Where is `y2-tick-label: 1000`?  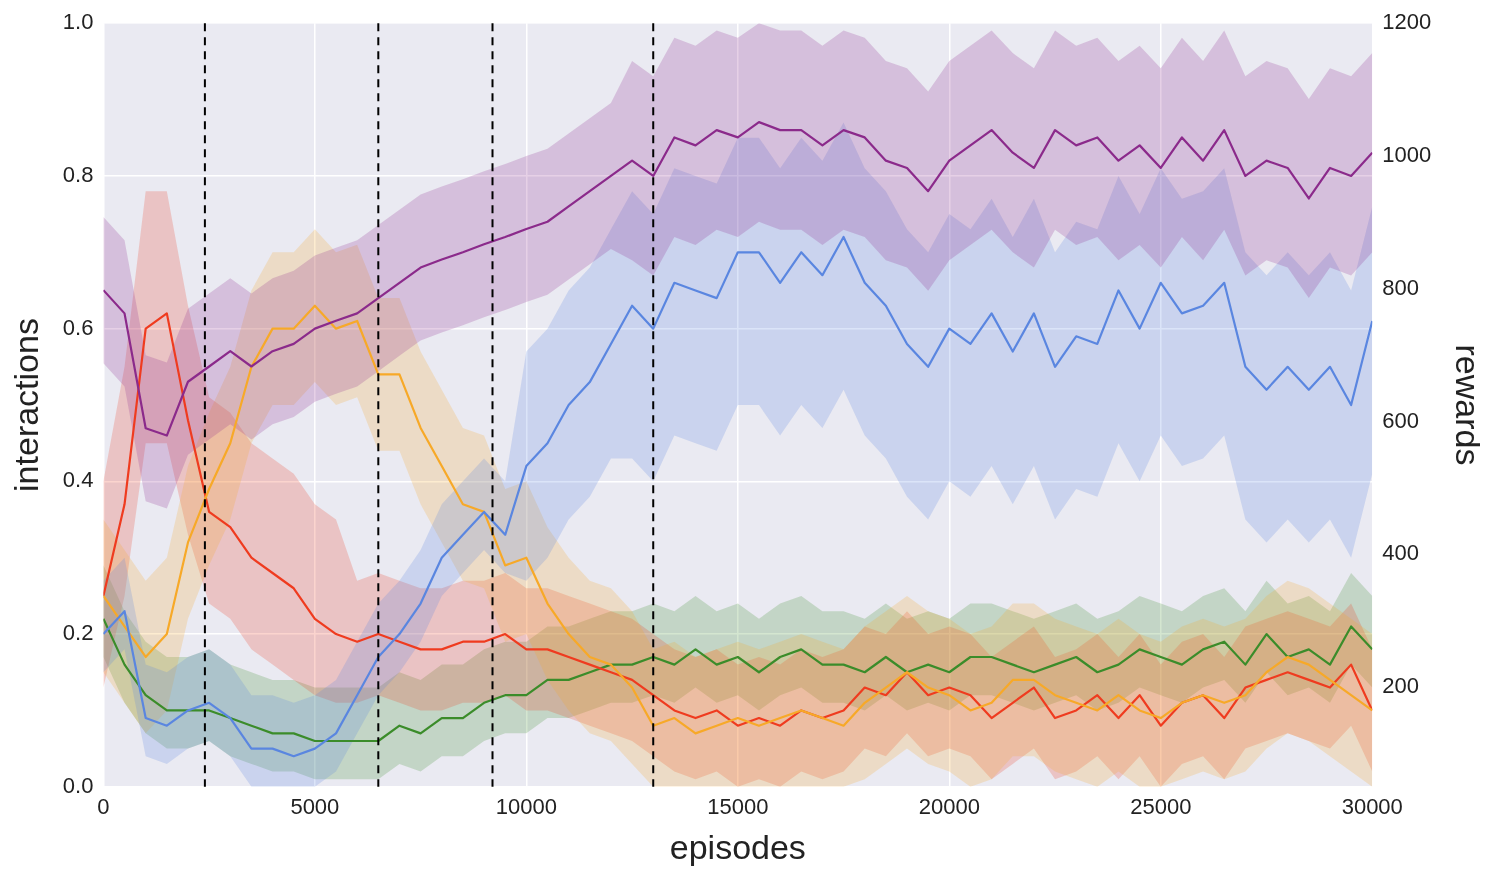 y2-tick-label: 1000 is located at coordinates (1407, 155).